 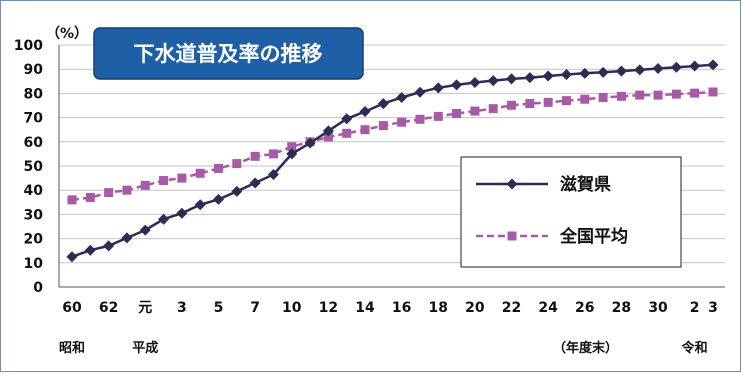 I want to click on y-tick-label: 70, so click(x=34, y=119).